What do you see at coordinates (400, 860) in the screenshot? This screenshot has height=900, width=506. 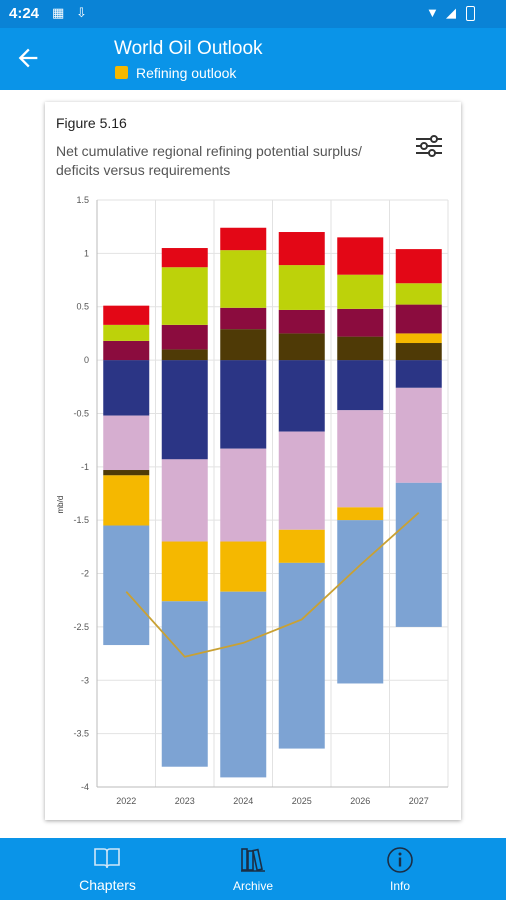 I see `info-icon` at bounding box center [400, 860].